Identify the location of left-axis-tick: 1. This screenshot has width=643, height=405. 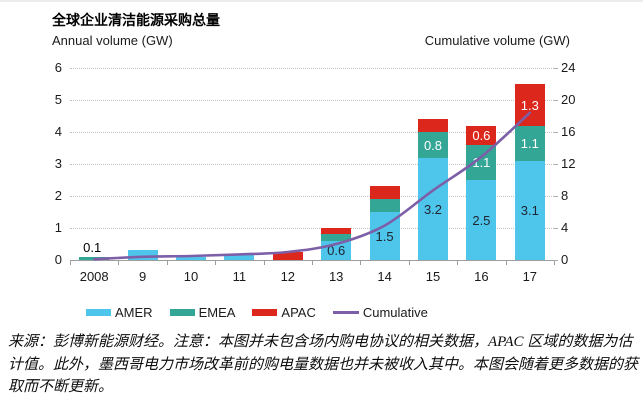
(58, 227).